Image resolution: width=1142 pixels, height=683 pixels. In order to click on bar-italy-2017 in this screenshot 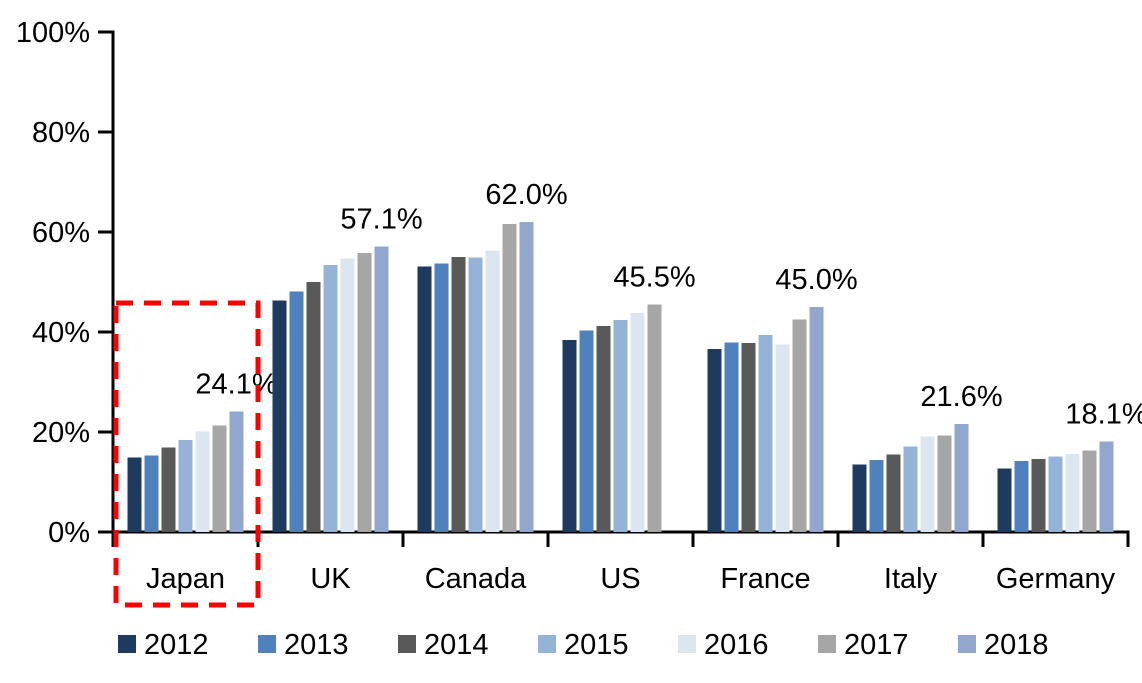, I will do `click(944, 483)`.